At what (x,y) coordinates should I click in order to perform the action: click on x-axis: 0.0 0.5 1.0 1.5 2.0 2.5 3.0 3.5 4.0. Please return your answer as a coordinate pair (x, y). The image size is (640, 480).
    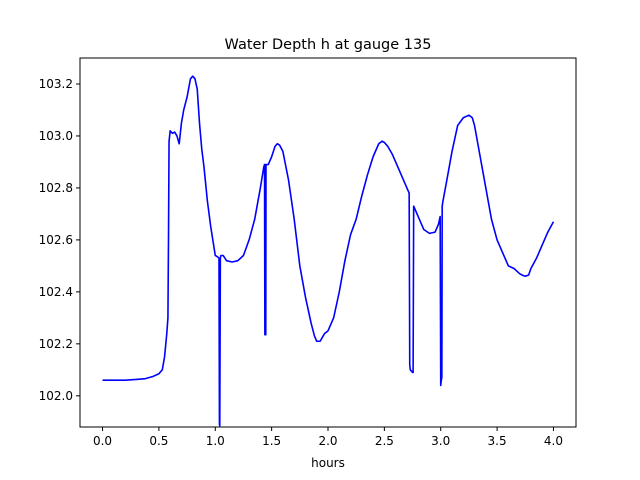
    Looking at the image, I should click on (328, 437).